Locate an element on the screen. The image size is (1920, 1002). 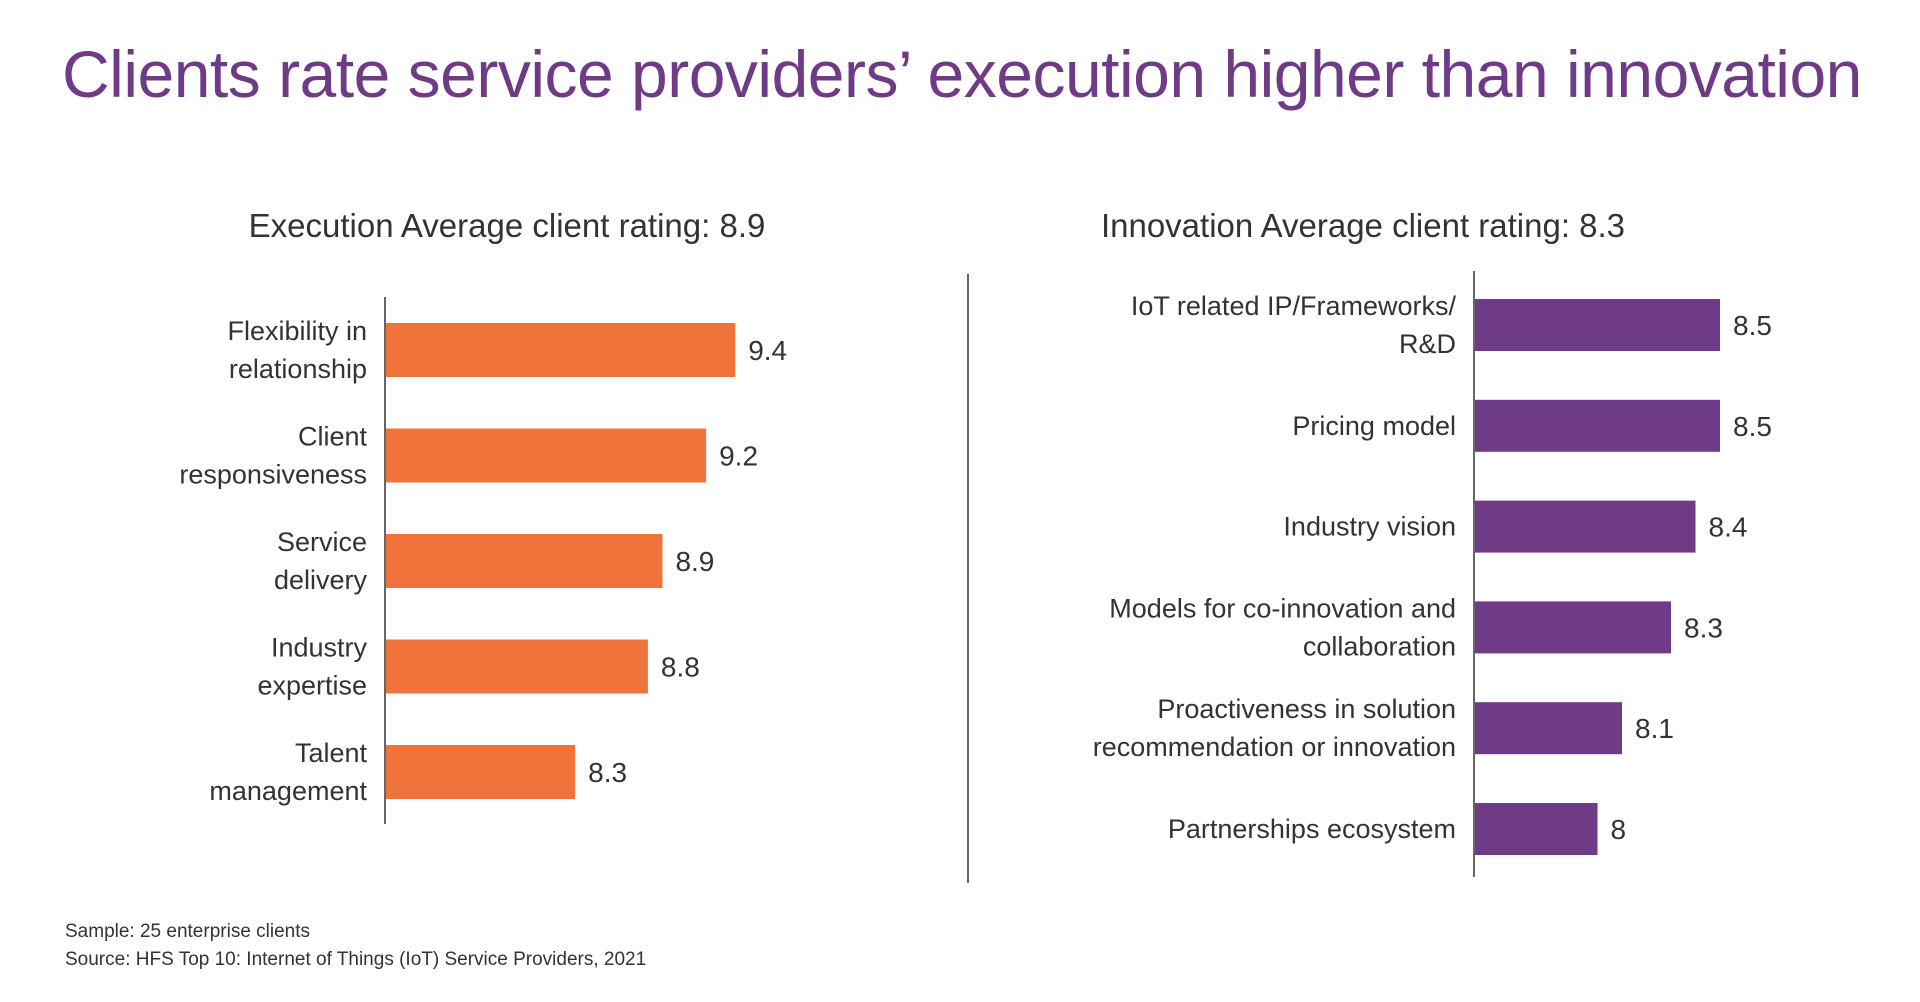
innovation-category-label: Pricing model is located at coordinates (1374, 426).